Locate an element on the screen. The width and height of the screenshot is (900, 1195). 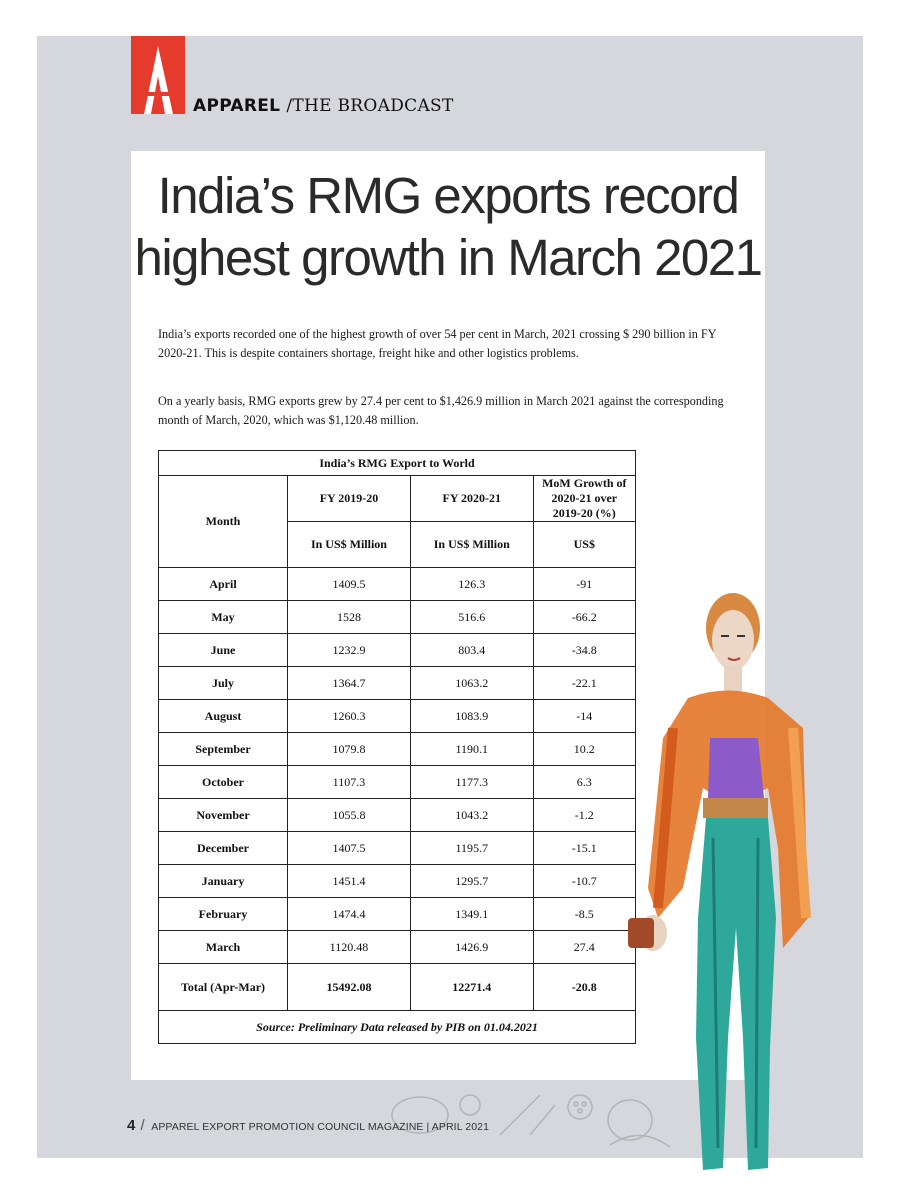
row-growth: 10.2 is located at coordinates (584, 749).